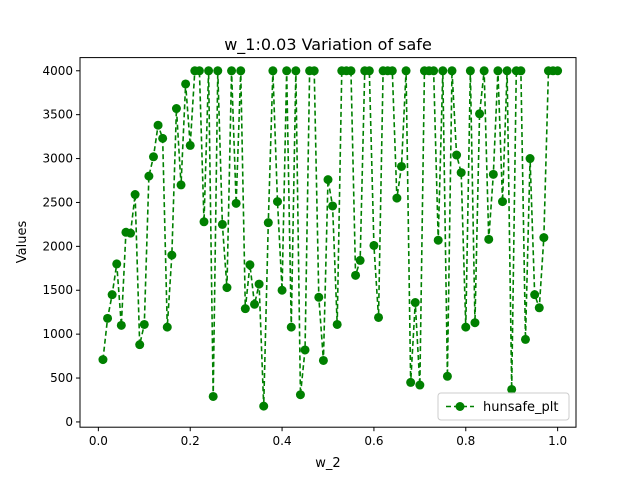 The width and height of the screenshot is (640, 480). I want to click on legend: hunsafe_plt, so click(503, 406).